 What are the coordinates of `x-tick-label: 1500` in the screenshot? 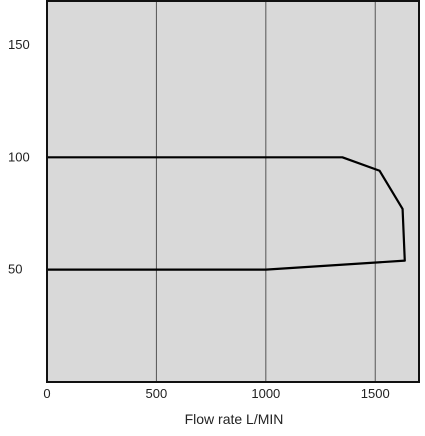 It's located at (375, 393).